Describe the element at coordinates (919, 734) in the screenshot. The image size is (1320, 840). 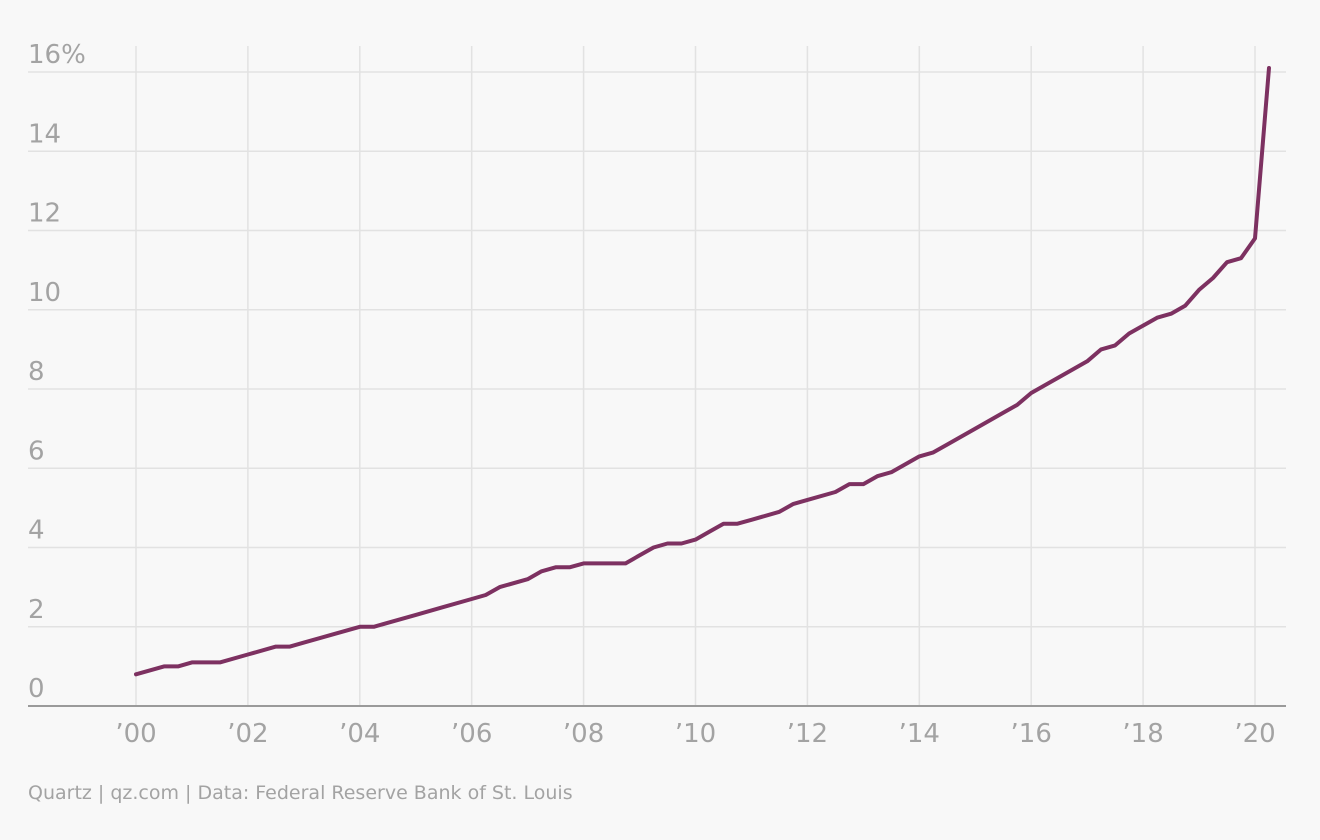
I see `x-tick-label: ’14` at that location.